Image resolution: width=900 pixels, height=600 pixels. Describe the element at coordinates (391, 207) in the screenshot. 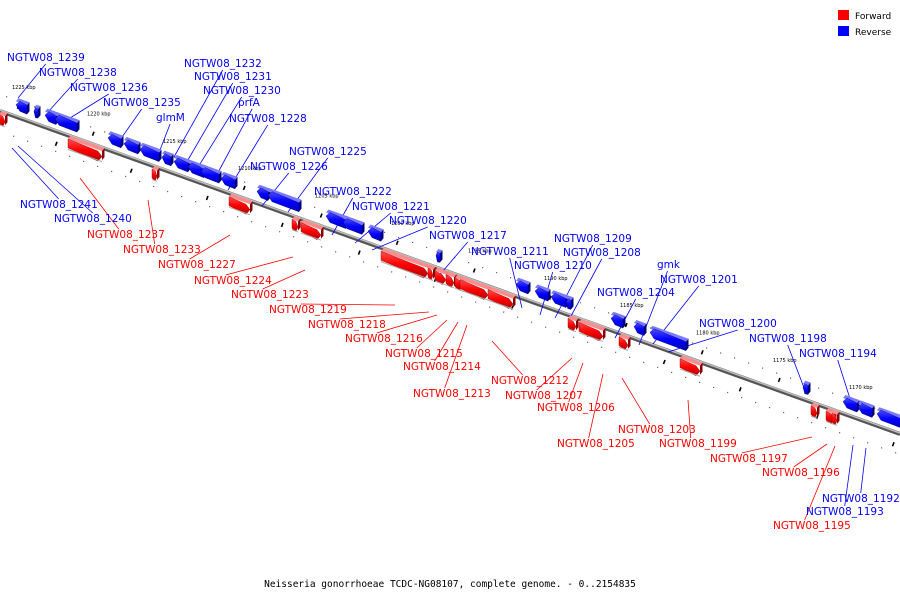

I see `gene-label-ngtw08-1221: NGTW08_1221` at that location.